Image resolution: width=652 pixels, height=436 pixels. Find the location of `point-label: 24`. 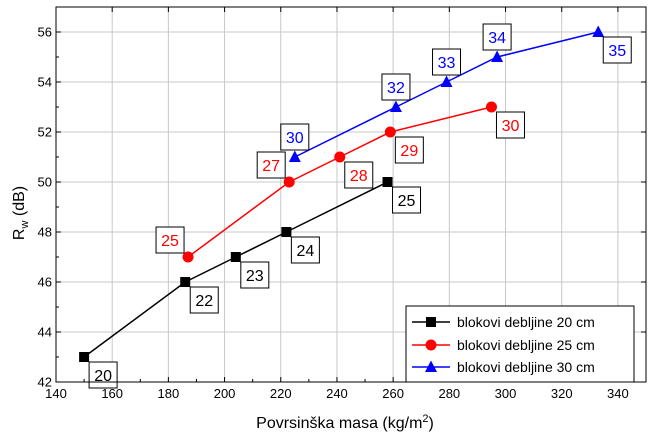

point-label: 24 is located at coordinates (305, 251).